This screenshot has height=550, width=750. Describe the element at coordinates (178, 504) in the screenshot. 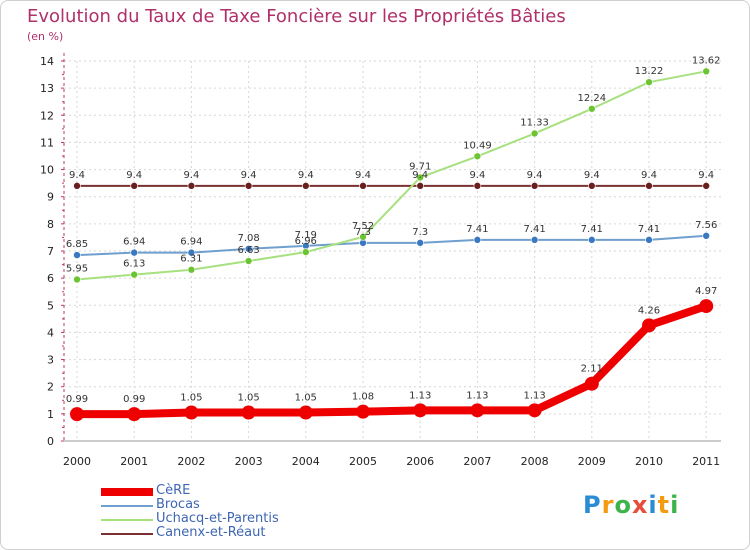

I see `legend-label: Brocas` at that location.